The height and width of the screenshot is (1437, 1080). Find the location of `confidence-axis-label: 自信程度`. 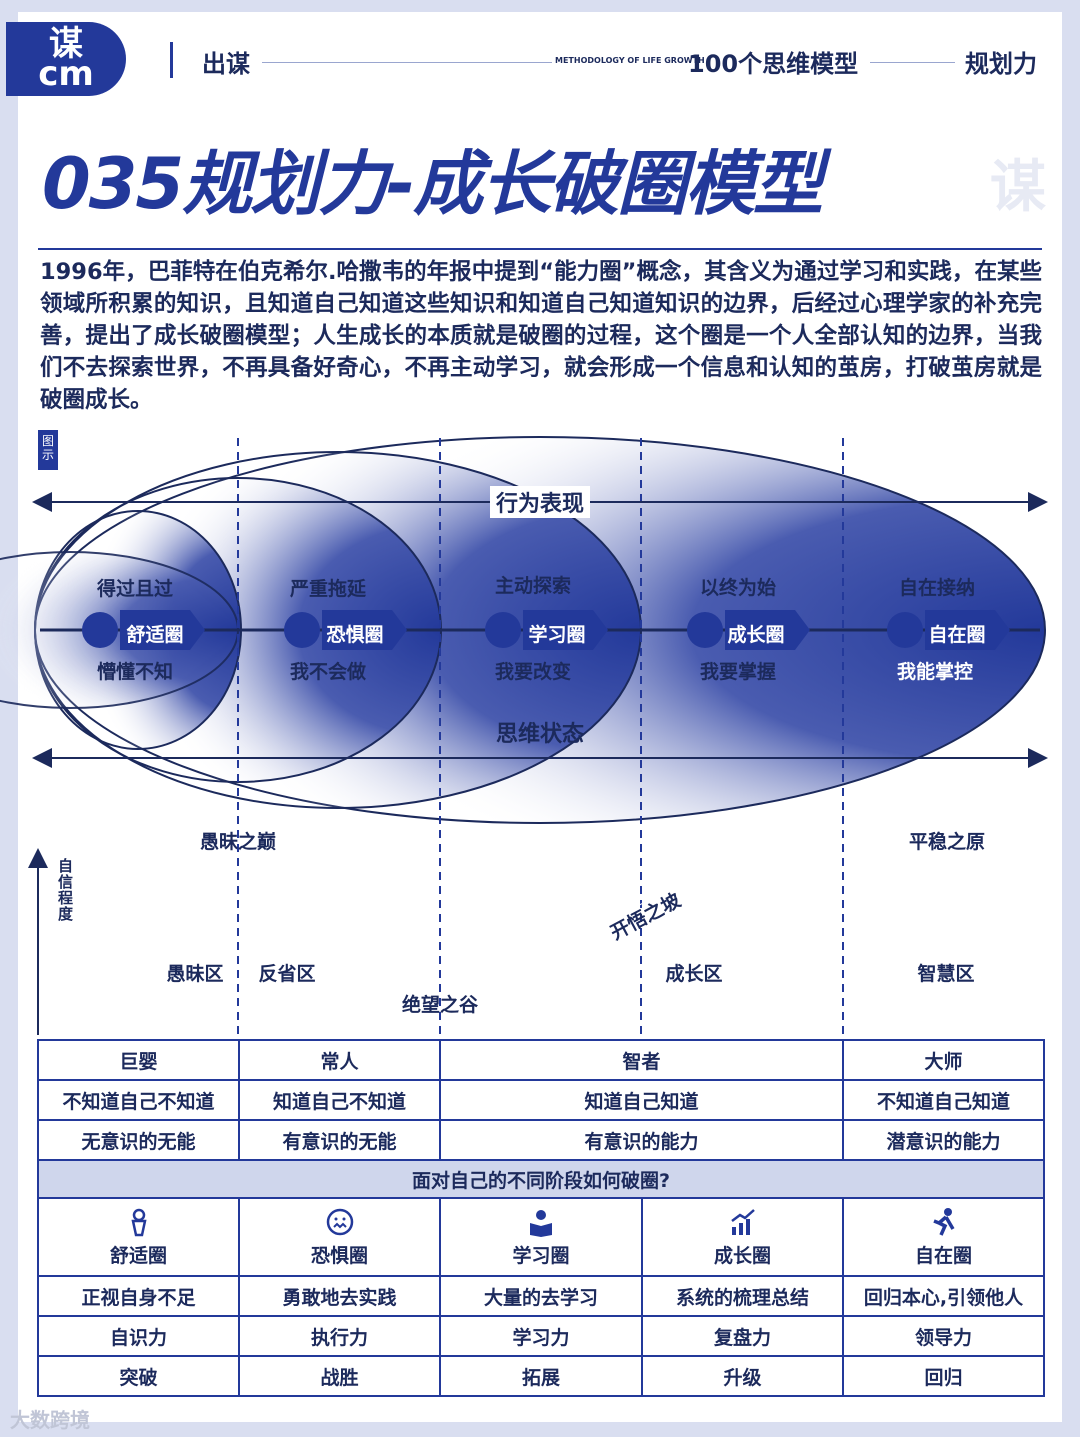

confidence-axis-label: 自信程度 is located at coordinates (66, 890).